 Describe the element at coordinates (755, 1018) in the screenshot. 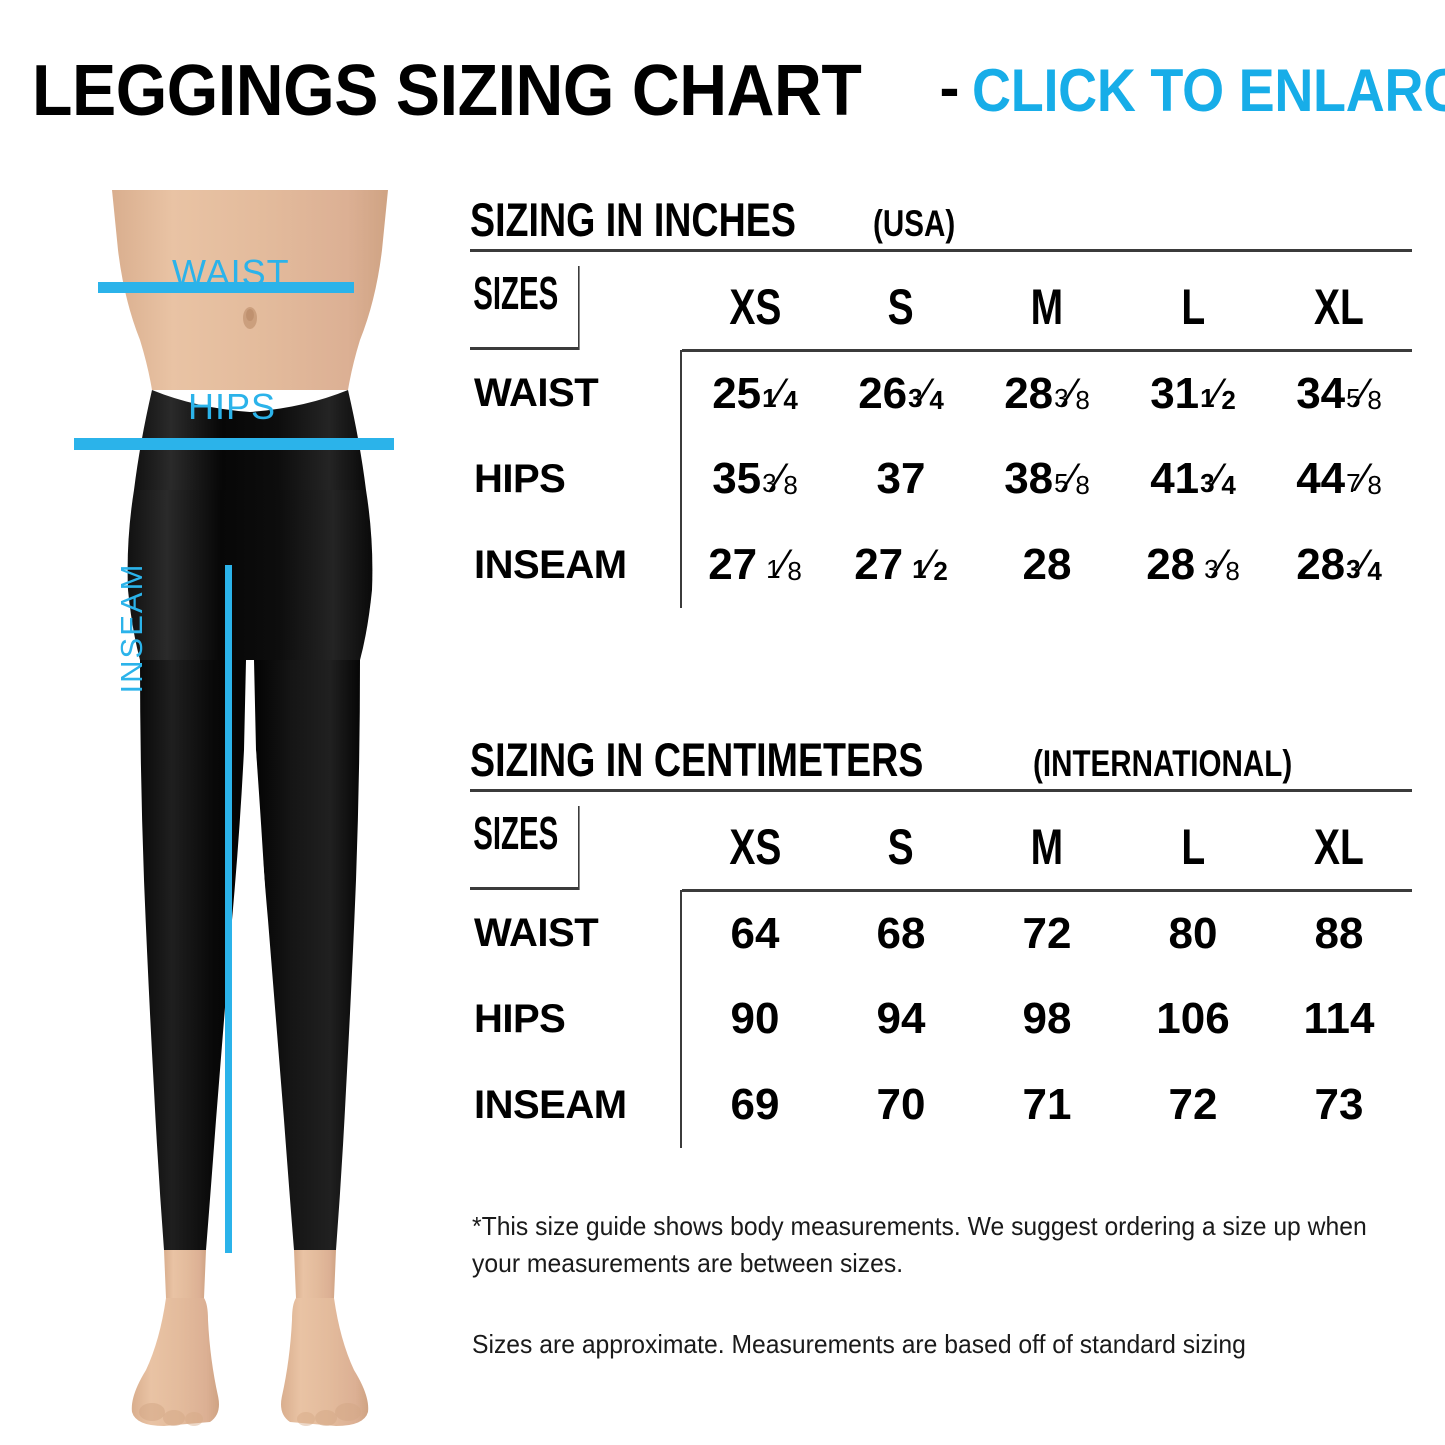

I see `cell-hips-xs: 90` at that location.